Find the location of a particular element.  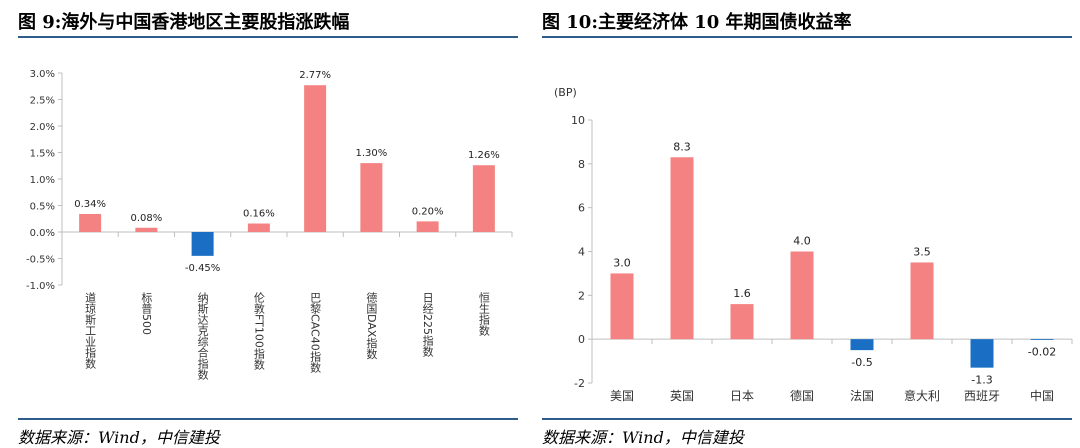

y-axis-unit-label: (BP) is located at coordinates (565, 92).